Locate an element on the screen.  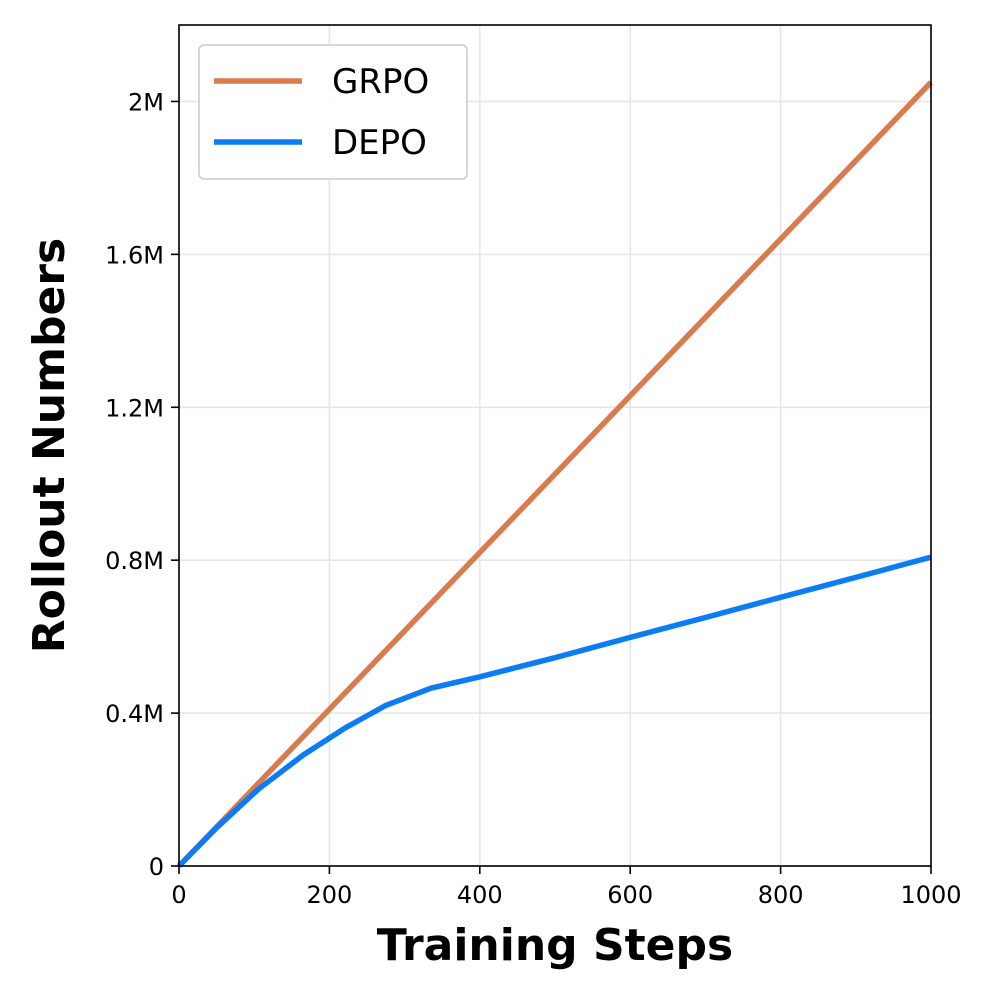
legend-label: DEPO is located at coordinates (379, 143).